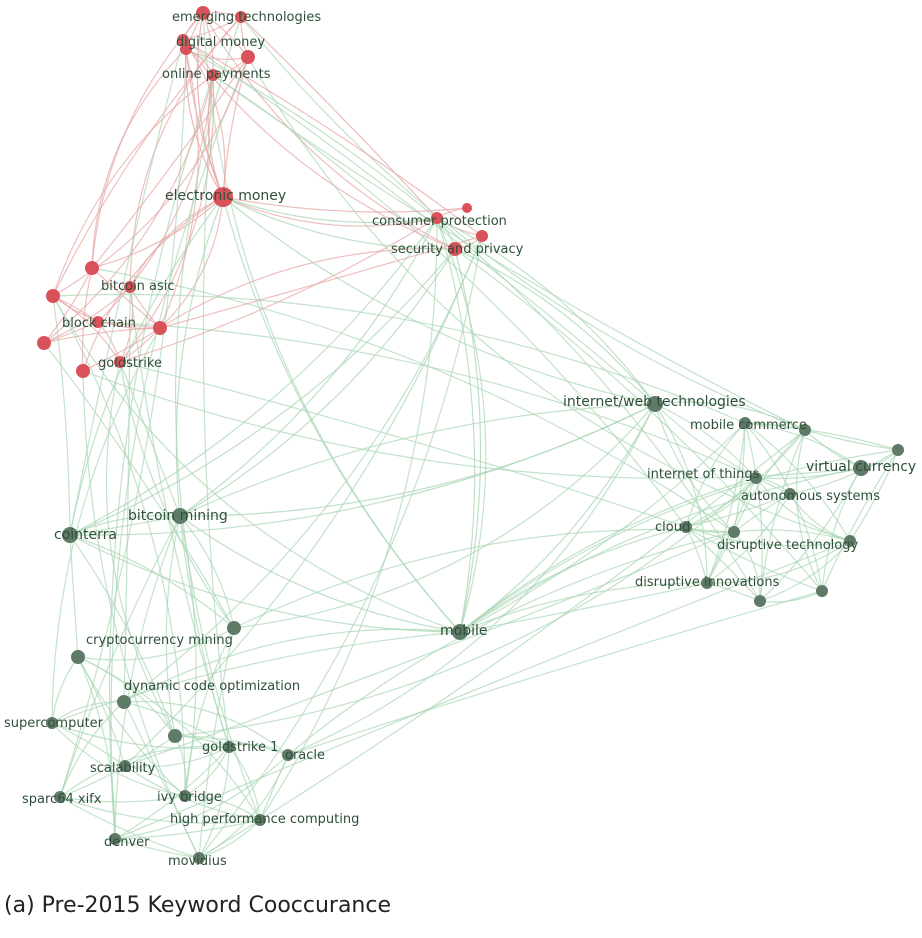 The height and width of the screenshot is (938, 922). I want to click on label-mobile: mobile, so click(463, 631).